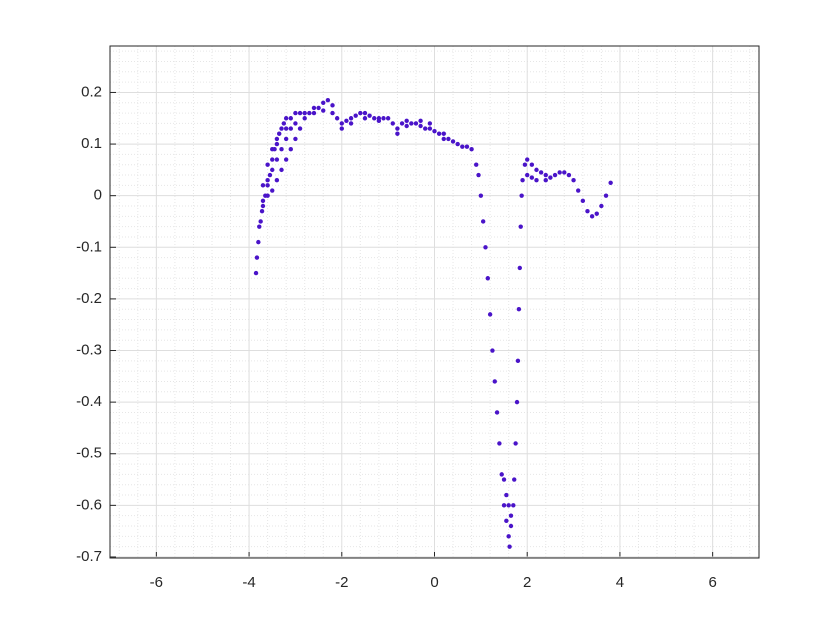 The height and width of the screenshot is (630, 840). What do you see at coordinates (89, 401) in the screenshot?
I see `y-tick-label: -0.4` at bounding box center [89, 401].